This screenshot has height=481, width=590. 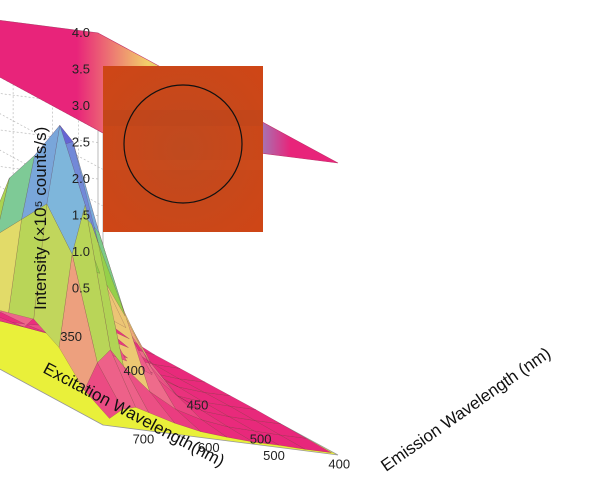 I want to click on y-tick-label: 500, so click(x=274, y=455).